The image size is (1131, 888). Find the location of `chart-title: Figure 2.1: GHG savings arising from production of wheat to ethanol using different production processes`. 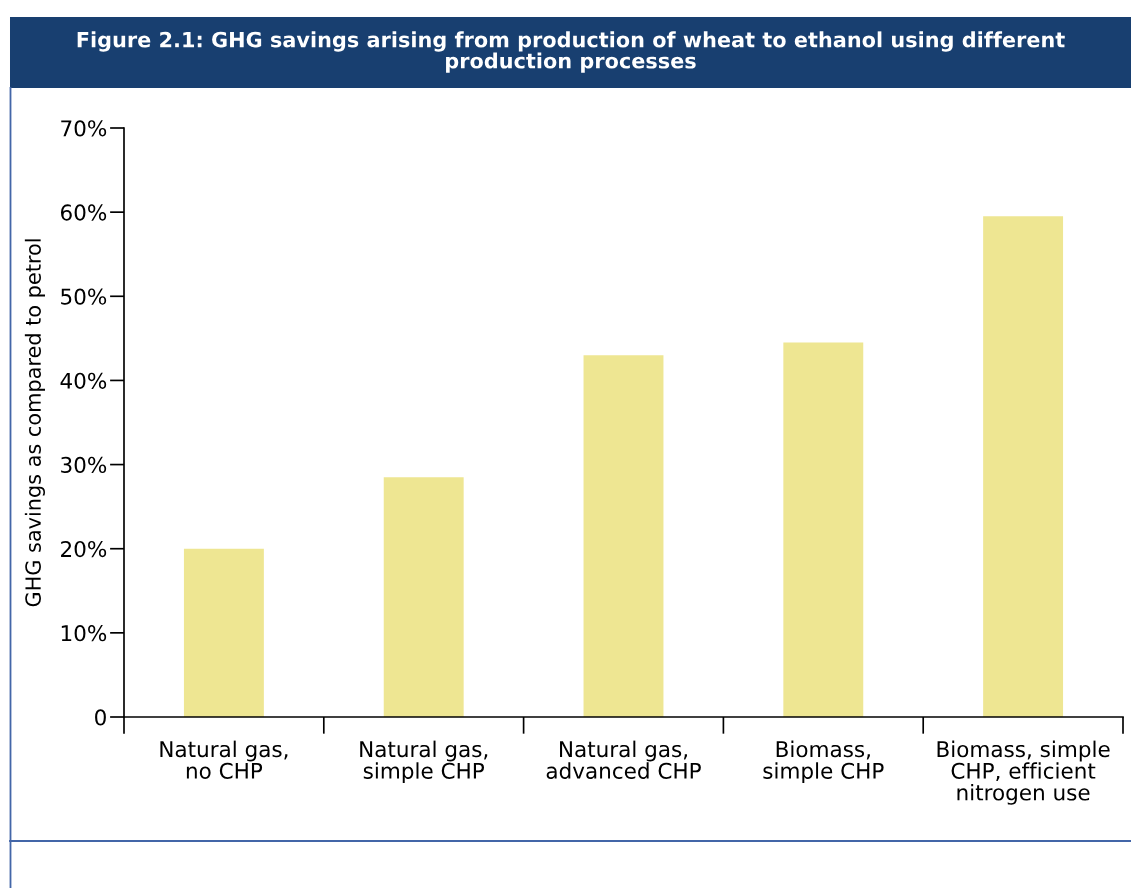

chart-title: Figure 2.1: GHG savings arising from production of wheat to ethanol using different production processes is located at coordinates (571, 52).